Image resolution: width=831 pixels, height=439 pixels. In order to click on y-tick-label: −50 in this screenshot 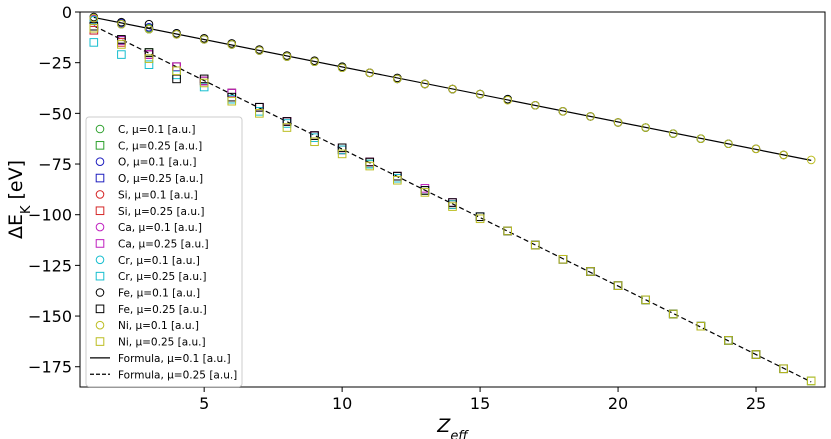, I will do `click(55, 113)`.